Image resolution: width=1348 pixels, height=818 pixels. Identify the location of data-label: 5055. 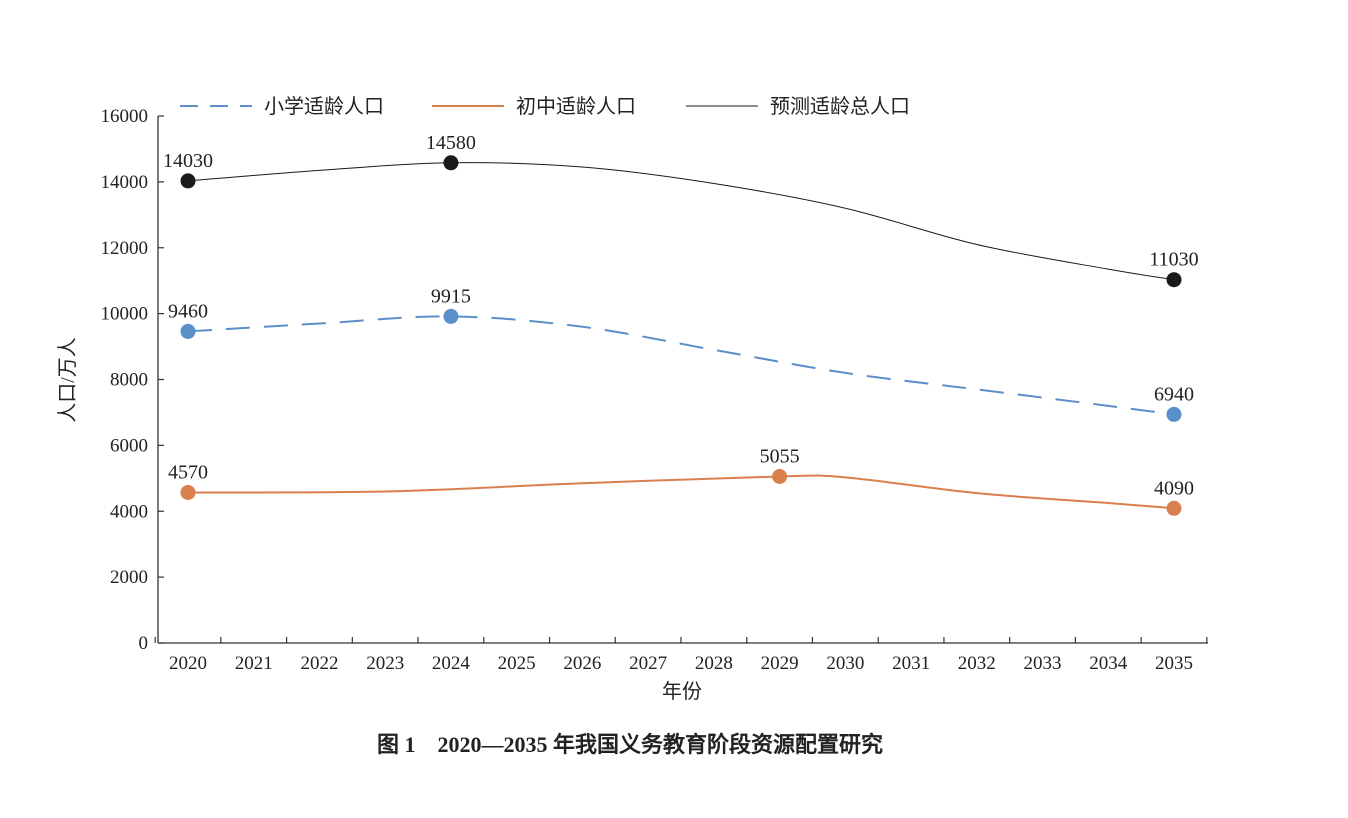
(780, 457).